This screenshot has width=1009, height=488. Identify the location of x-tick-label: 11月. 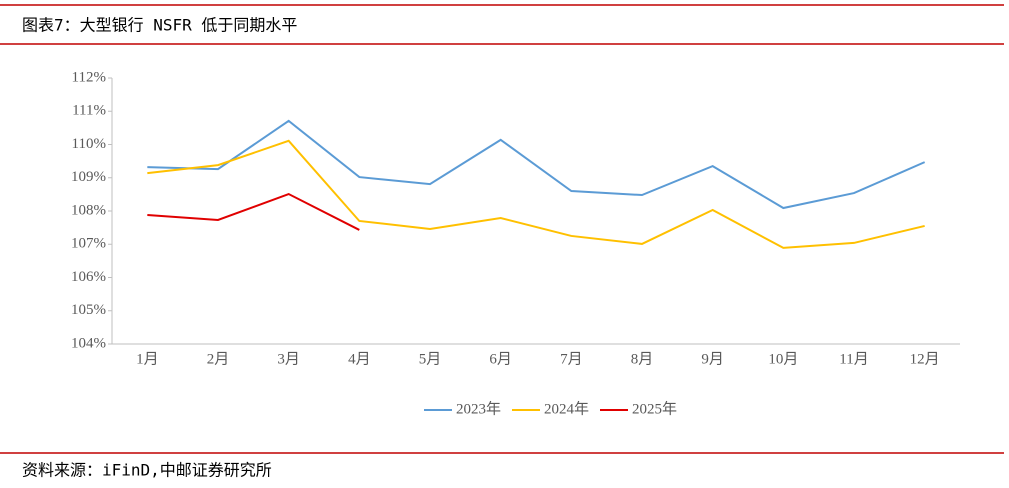
(853, 359).